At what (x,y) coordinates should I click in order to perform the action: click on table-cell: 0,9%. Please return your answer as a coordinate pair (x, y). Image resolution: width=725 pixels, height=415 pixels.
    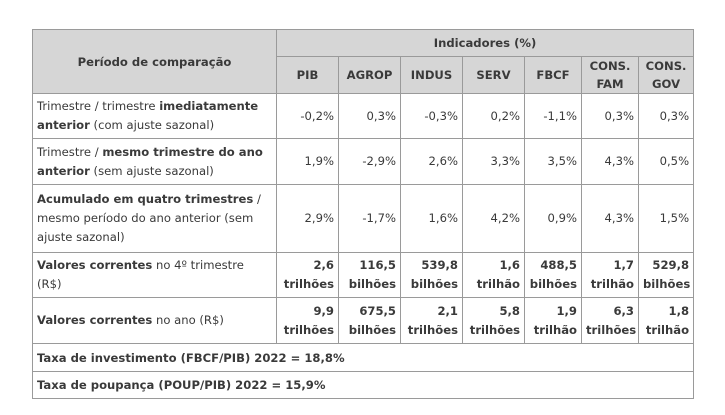
    Looking at the image, I should click on (553, 219).